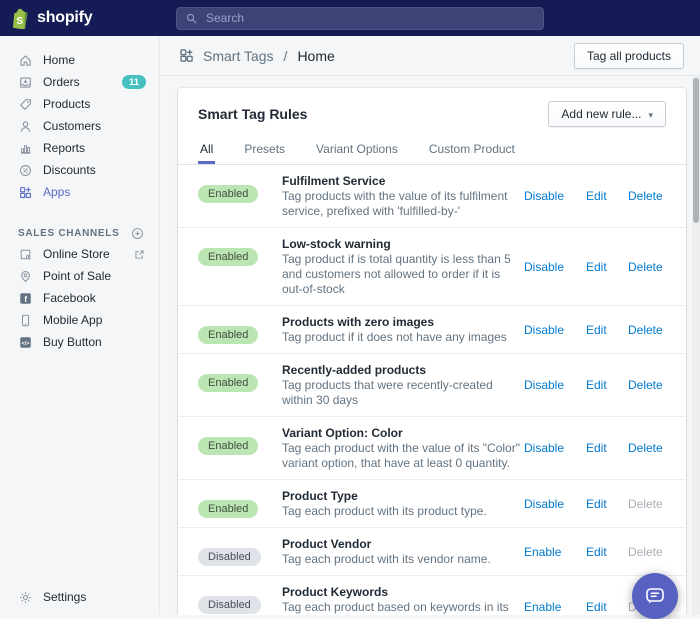 The height and width of the screenshot is (619, 700). Describe the element at coordinates (79, 192) in the screenshot. I see `sidebar-item-apps: Apps` at that location.